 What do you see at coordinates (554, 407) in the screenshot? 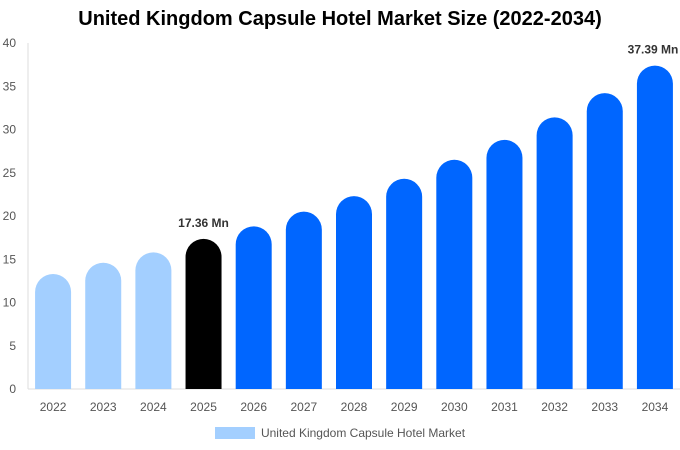
I see `x-tick-label: 2032` at bounding box center [554, 407].